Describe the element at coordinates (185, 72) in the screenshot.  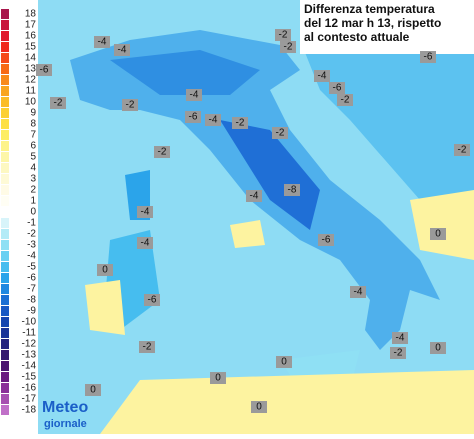
I see `cold-patch` at that location.